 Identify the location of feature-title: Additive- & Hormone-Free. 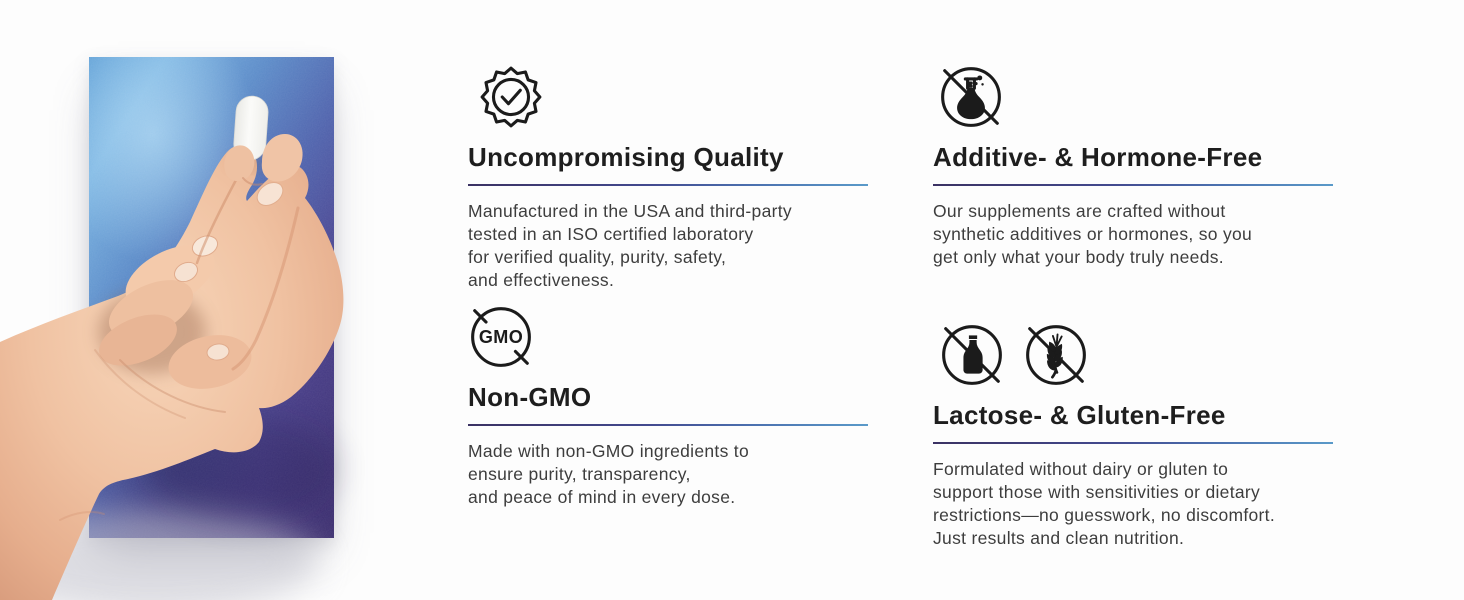
(1098, 157).